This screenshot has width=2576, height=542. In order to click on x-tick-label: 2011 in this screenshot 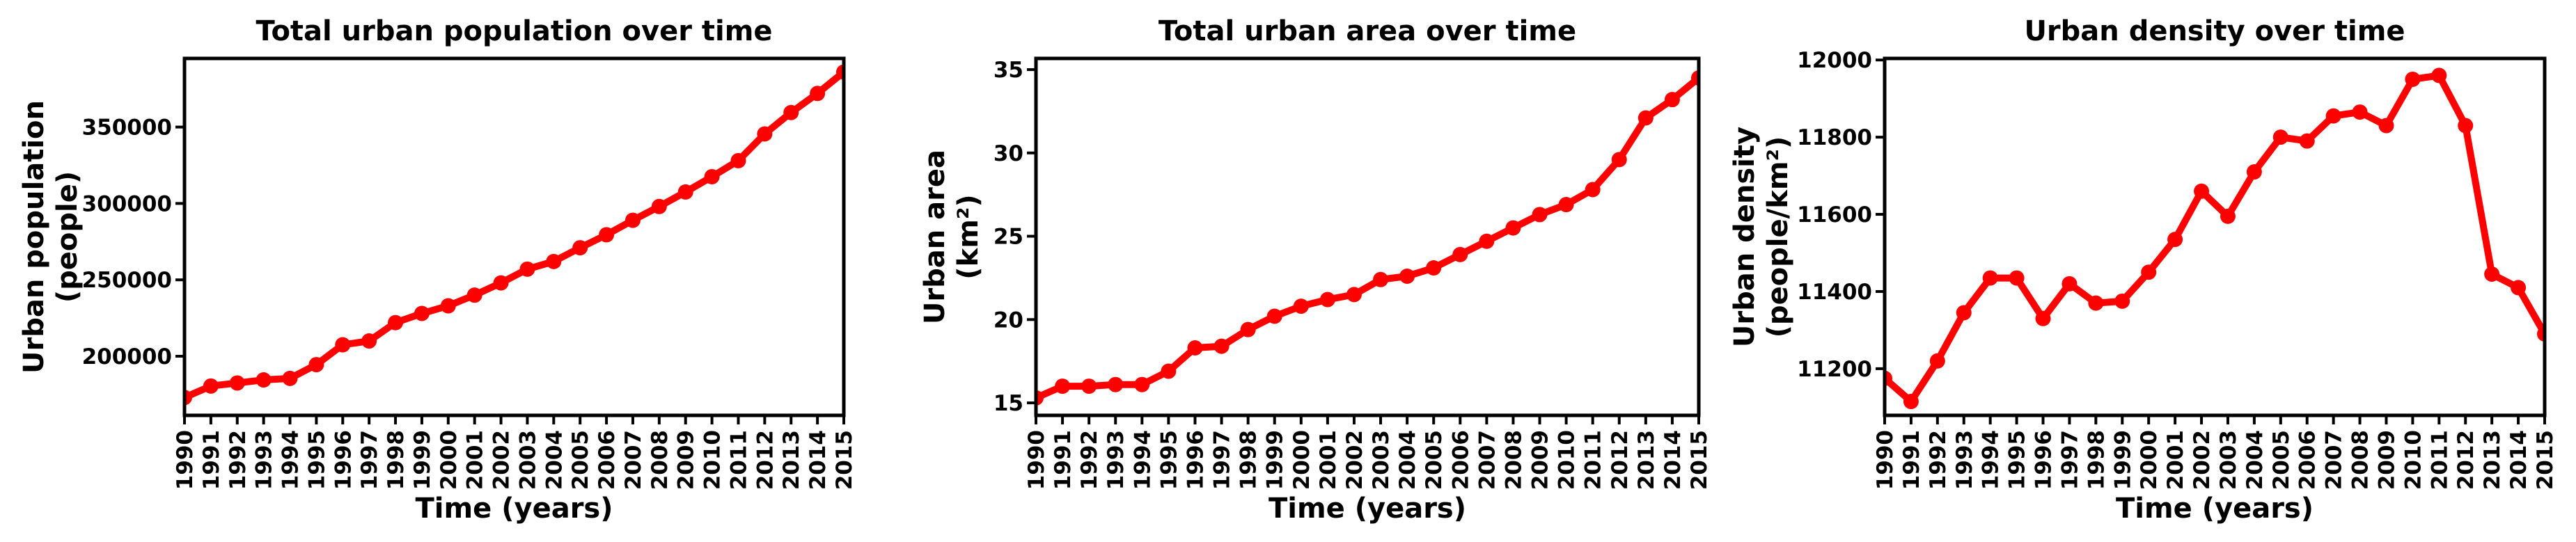, I will do `click(1593, 460)`.